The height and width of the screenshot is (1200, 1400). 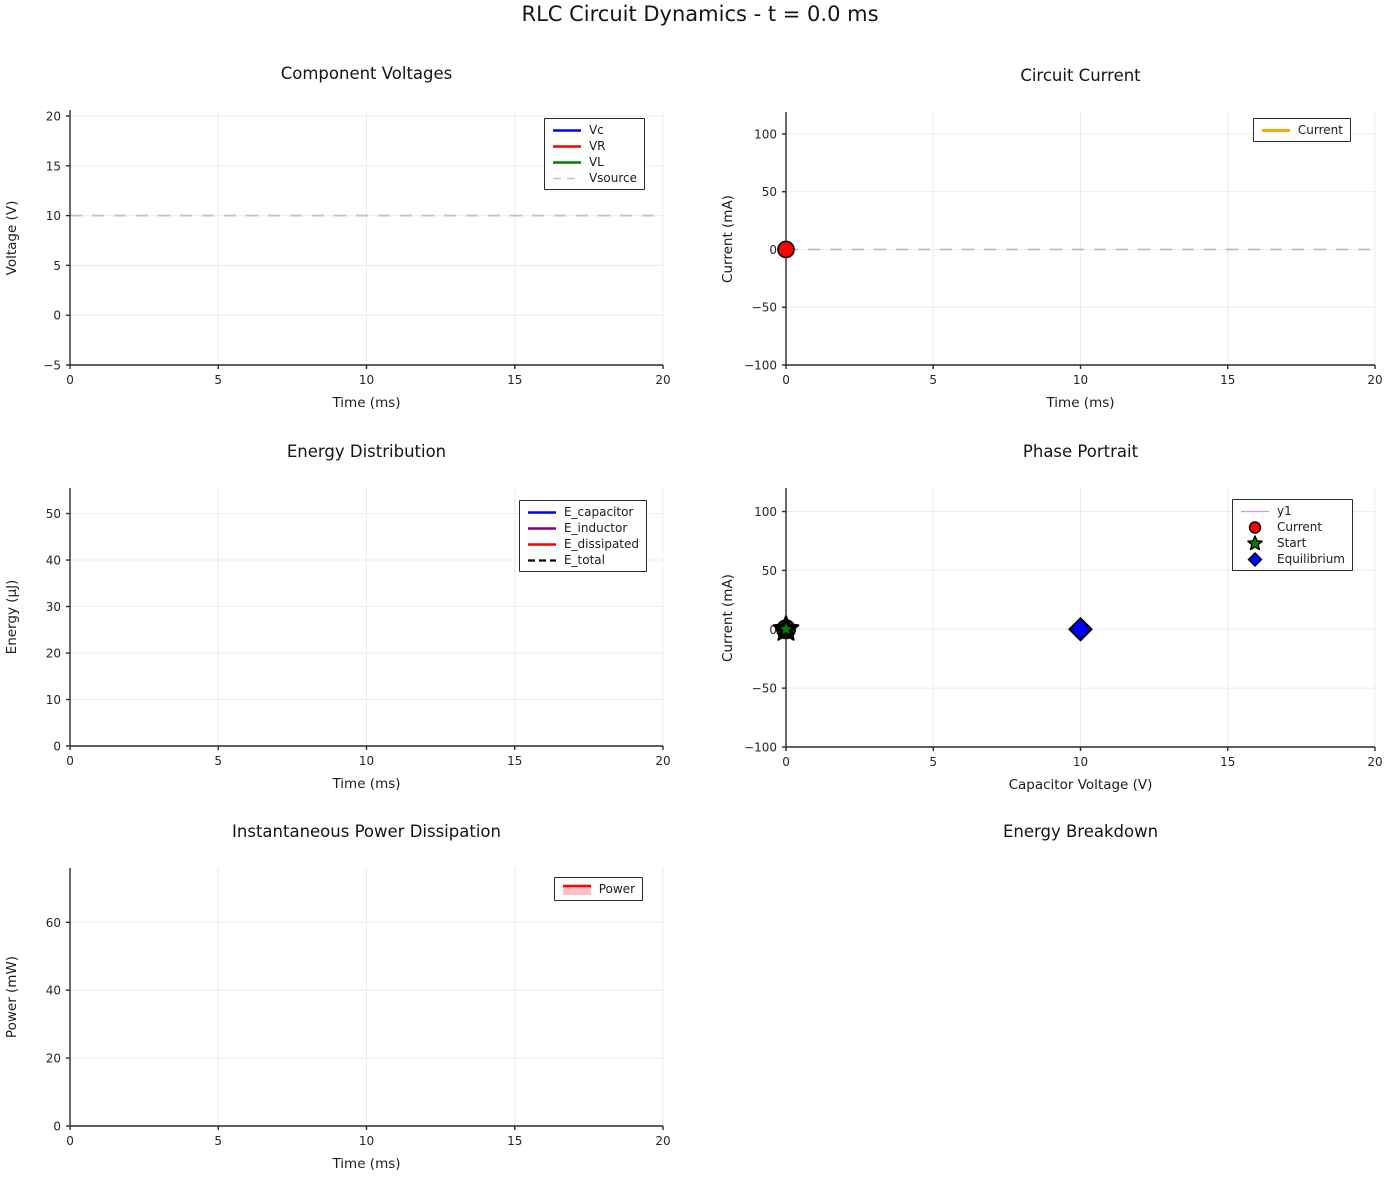 What do you see at coordinates (598, 511) in the screenshot?
I see `legend-label: E_capacitor` at bounding box center [598, 511].